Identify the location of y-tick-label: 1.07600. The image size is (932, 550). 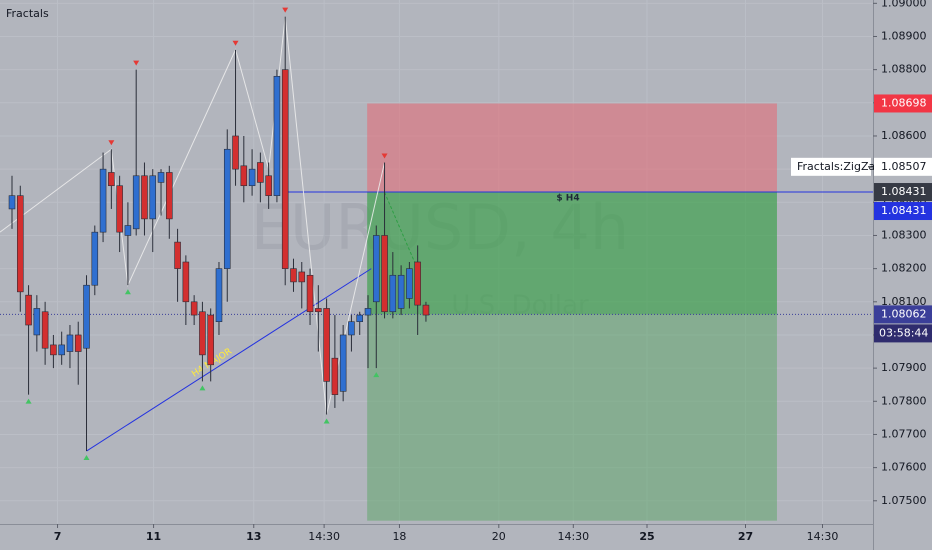
(904, 467).